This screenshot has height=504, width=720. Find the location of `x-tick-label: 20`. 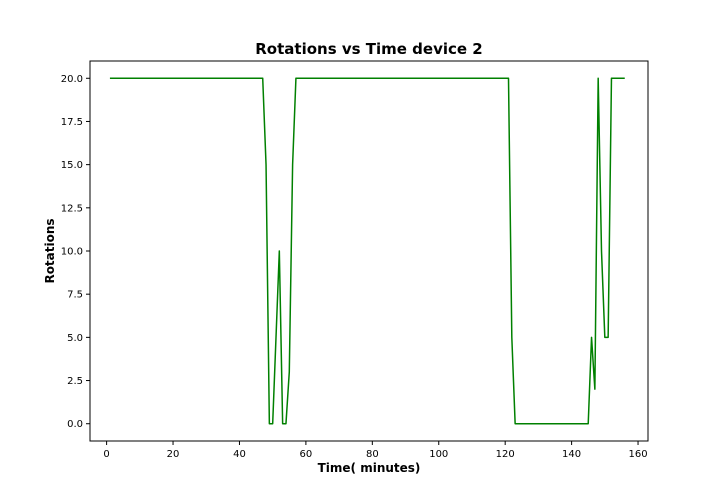

x-tick-label: 20 is located at coordinates (173, 454).